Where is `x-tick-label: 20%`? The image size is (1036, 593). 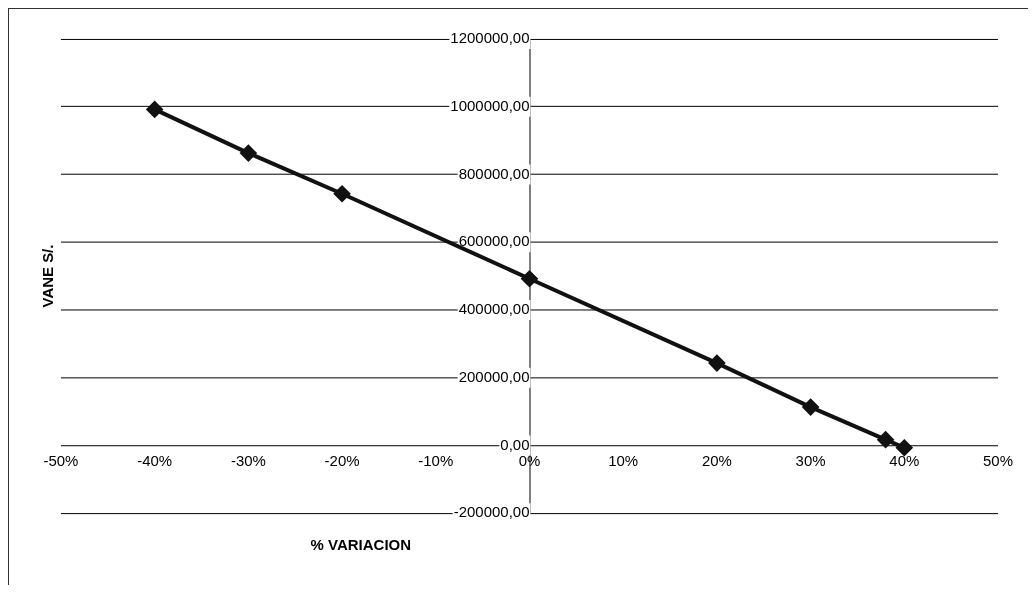 x-tick-label: 20% is located at coordinates (716, 461).